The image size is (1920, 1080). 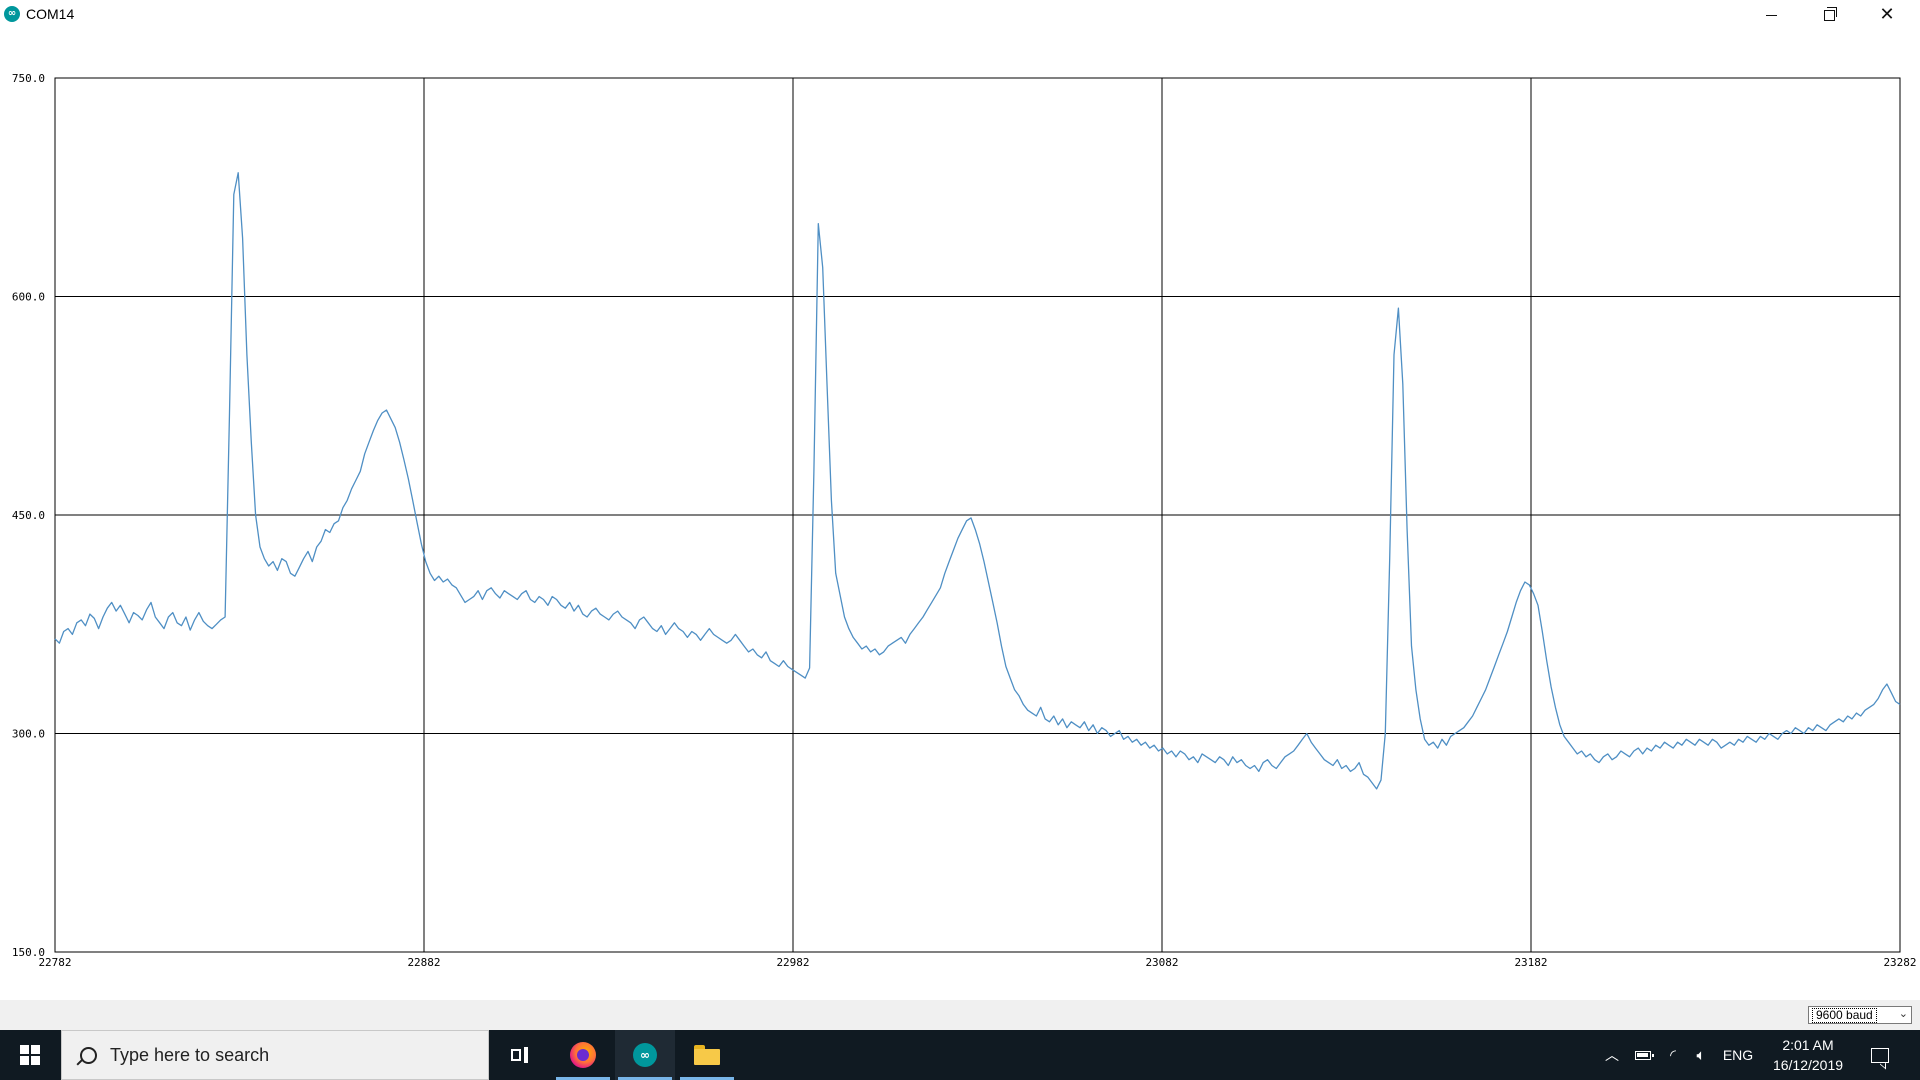 I want to click on taskbar-clock: 2:01 AM 16/12/2019, so click(x=1808, y=1055).